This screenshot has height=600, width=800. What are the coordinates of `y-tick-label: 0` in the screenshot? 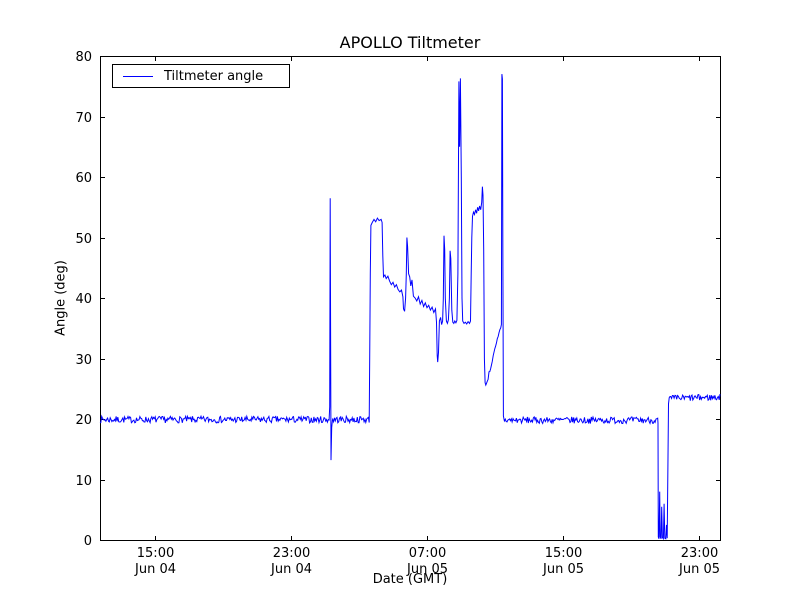 It's located at (88, 541).